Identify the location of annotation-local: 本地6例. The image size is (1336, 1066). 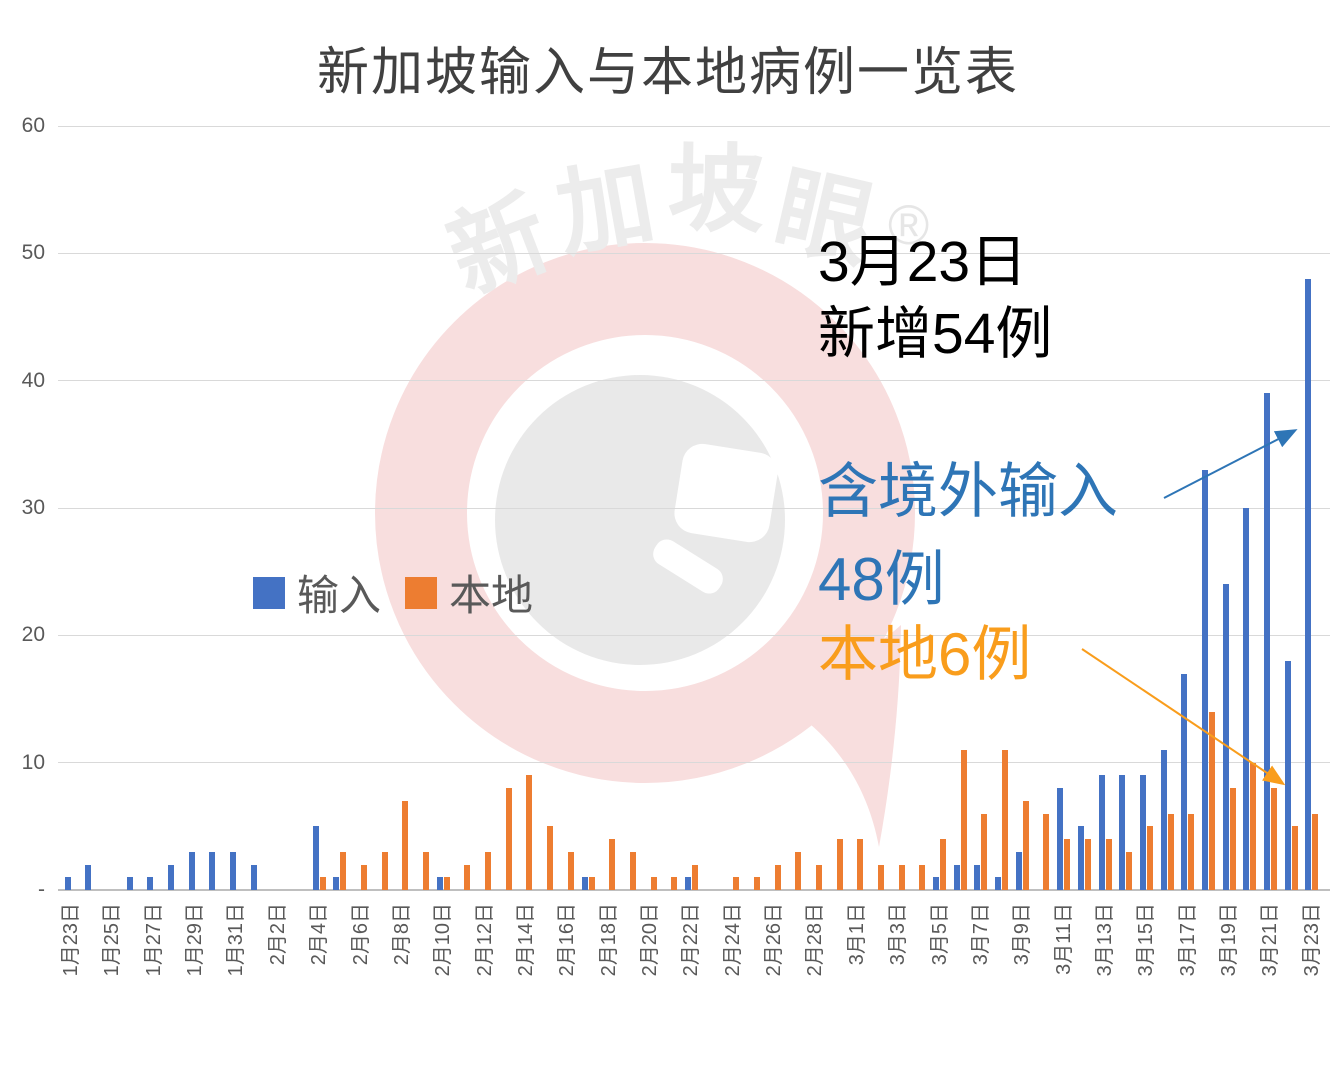
(925, 654).